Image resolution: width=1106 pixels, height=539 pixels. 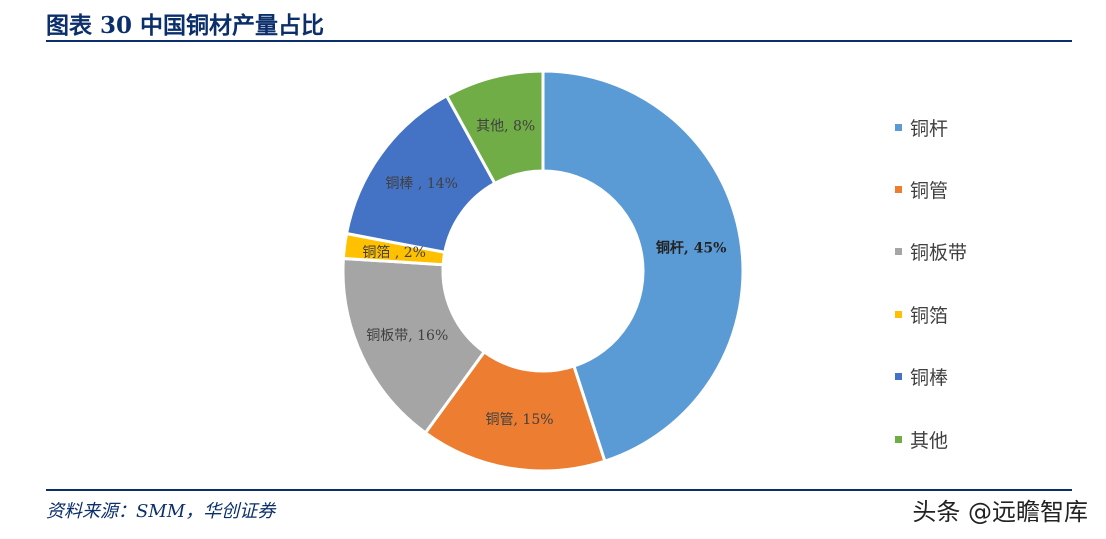 I want to click on legend-label: 铜板带, so click(x=939, y=253).